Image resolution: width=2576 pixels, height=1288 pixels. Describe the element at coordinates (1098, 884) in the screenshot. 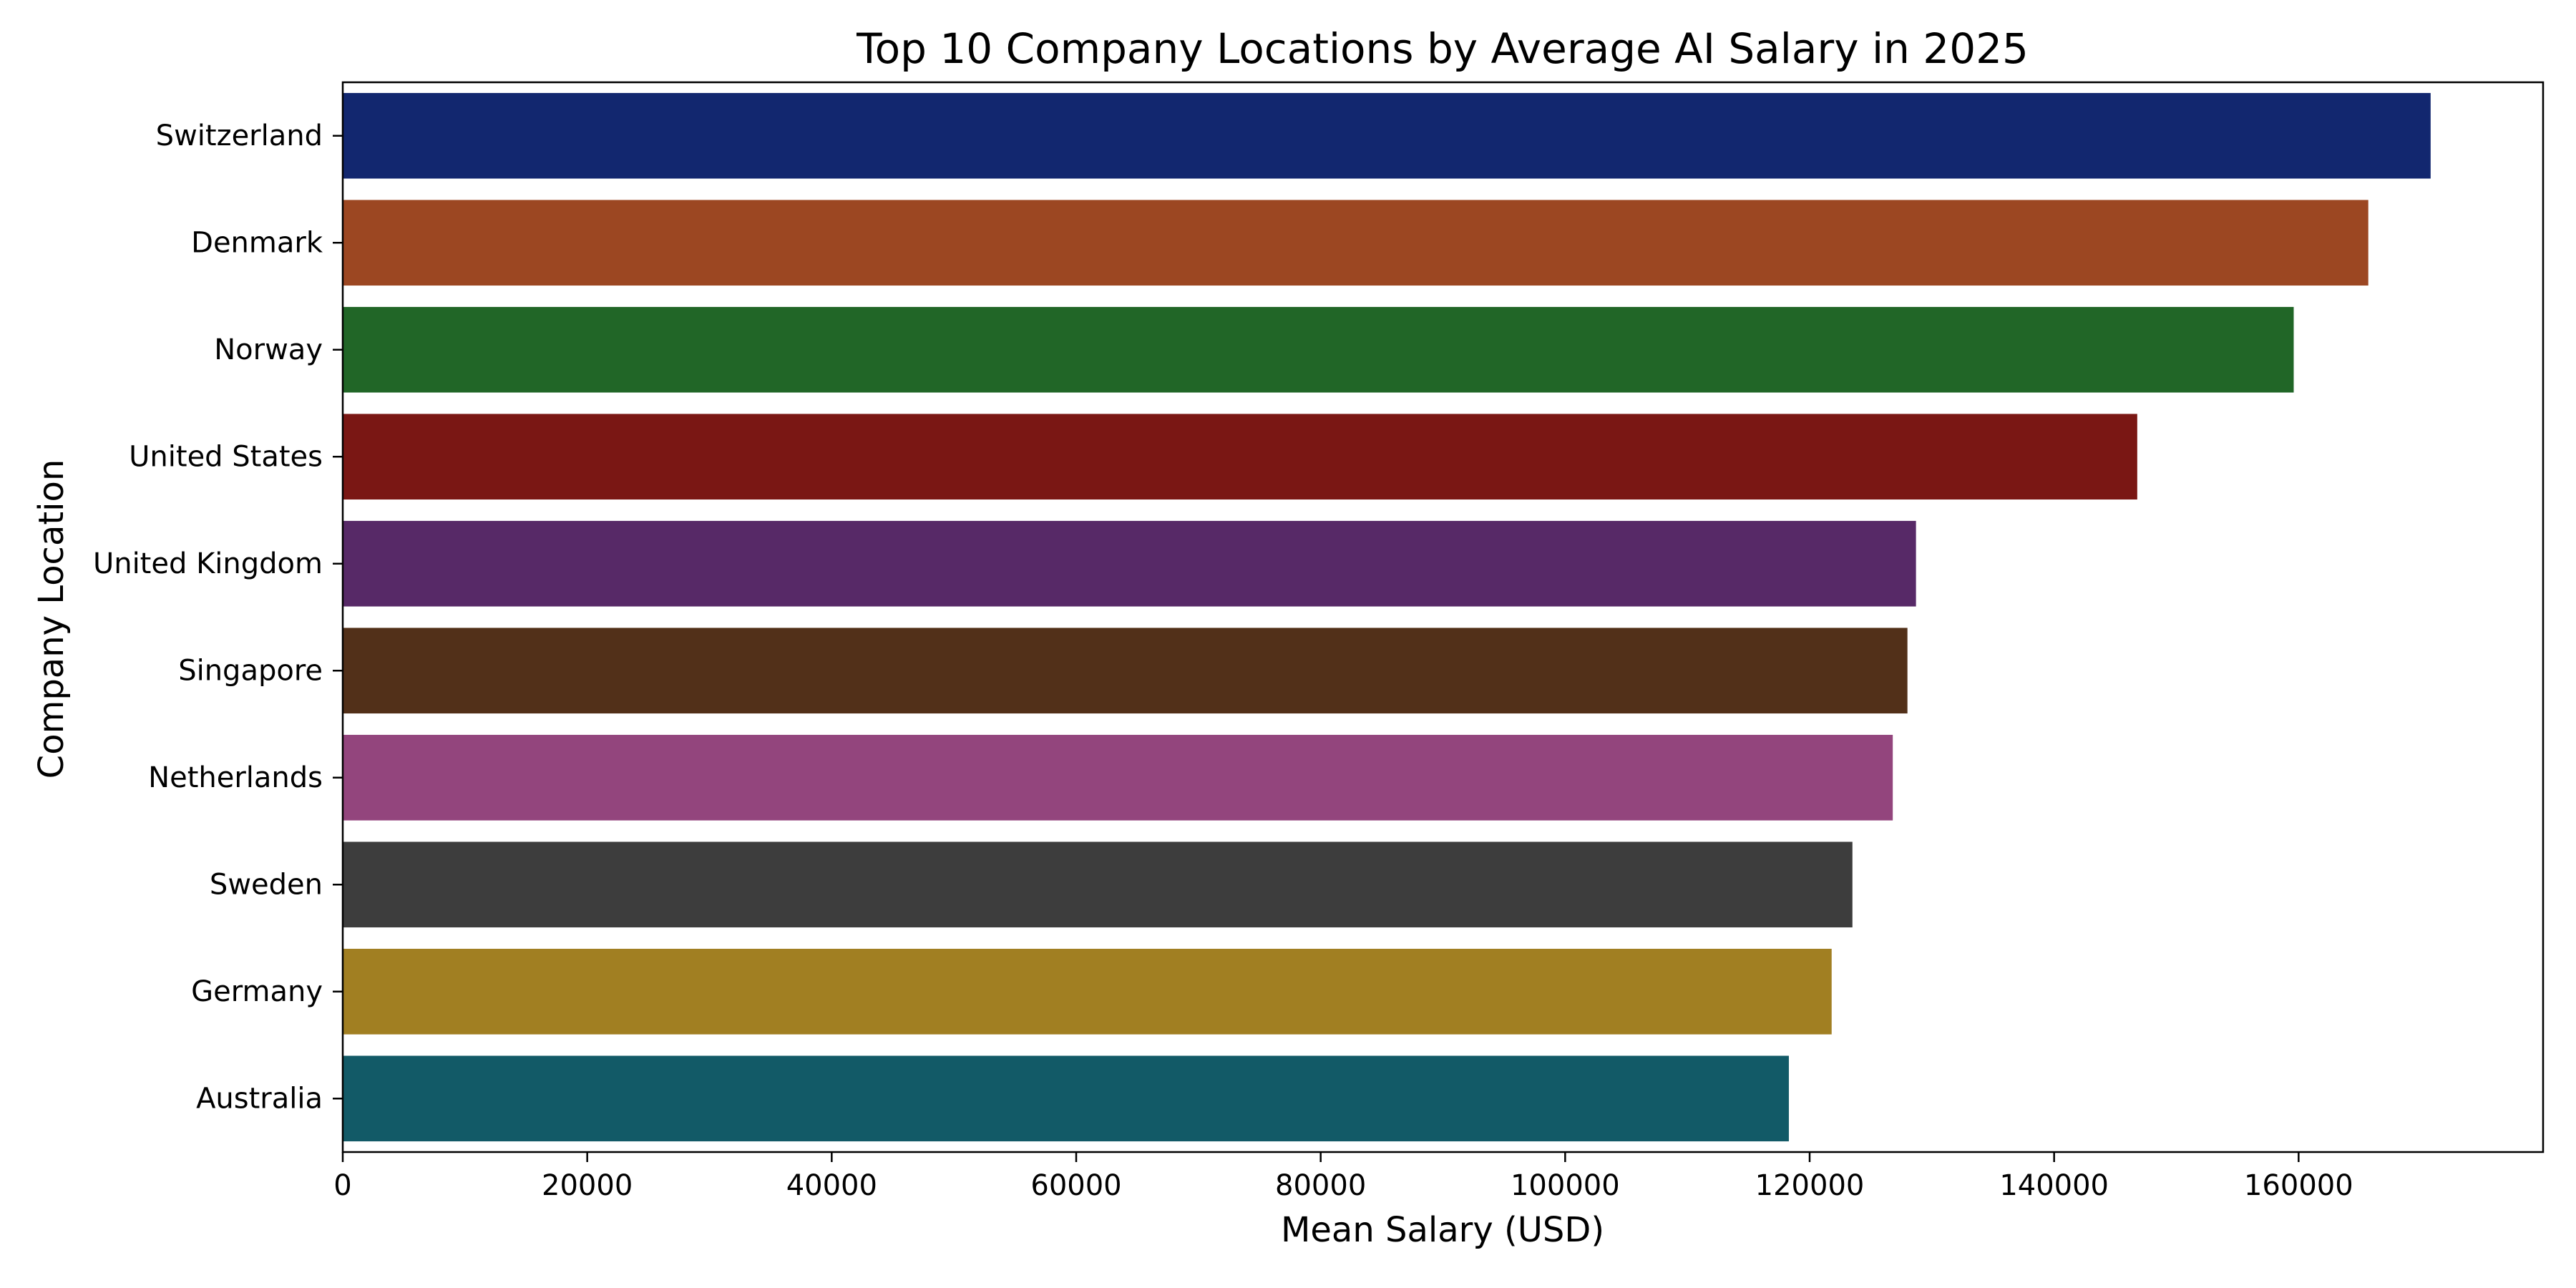

I see `bar-sweden` at that location.